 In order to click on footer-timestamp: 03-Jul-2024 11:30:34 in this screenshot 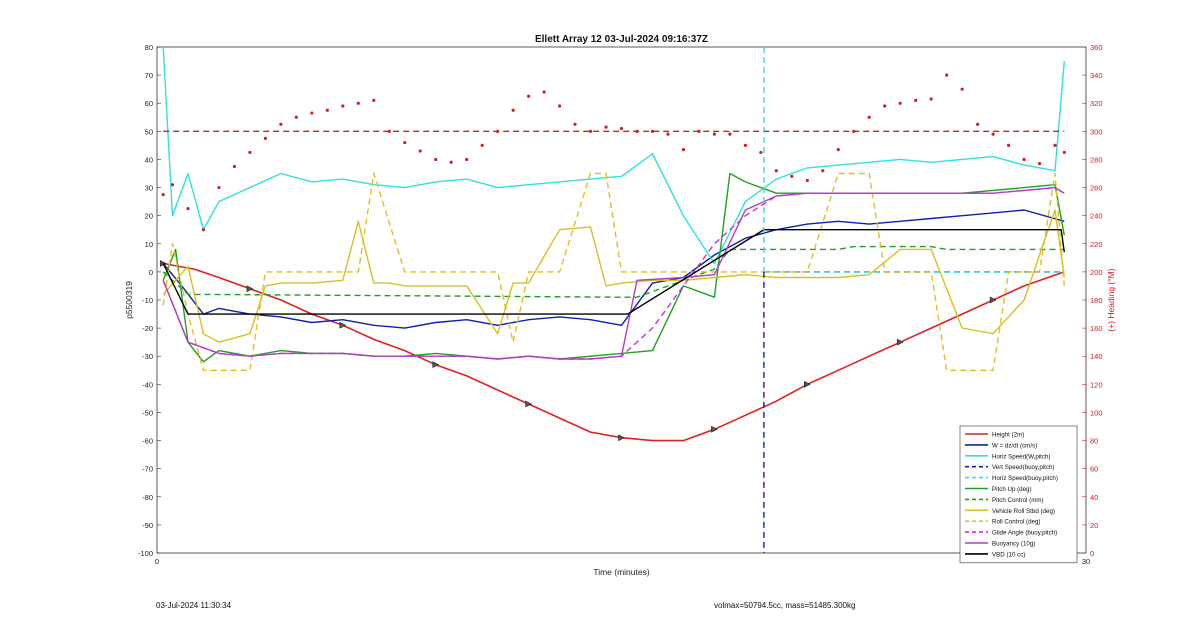, I will do `click(194, 605)`.